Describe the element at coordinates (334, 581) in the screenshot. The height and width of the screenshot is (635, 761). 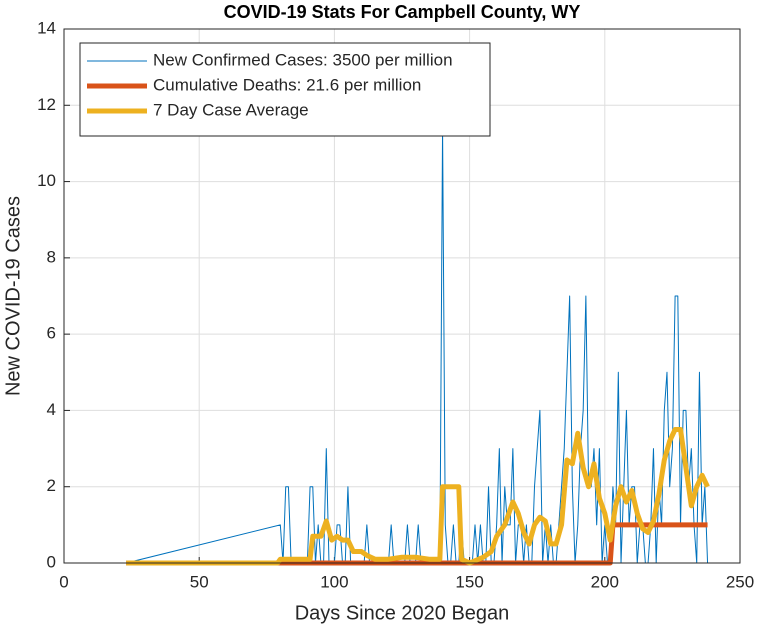
I see `x-tick-label: 100` at that location.